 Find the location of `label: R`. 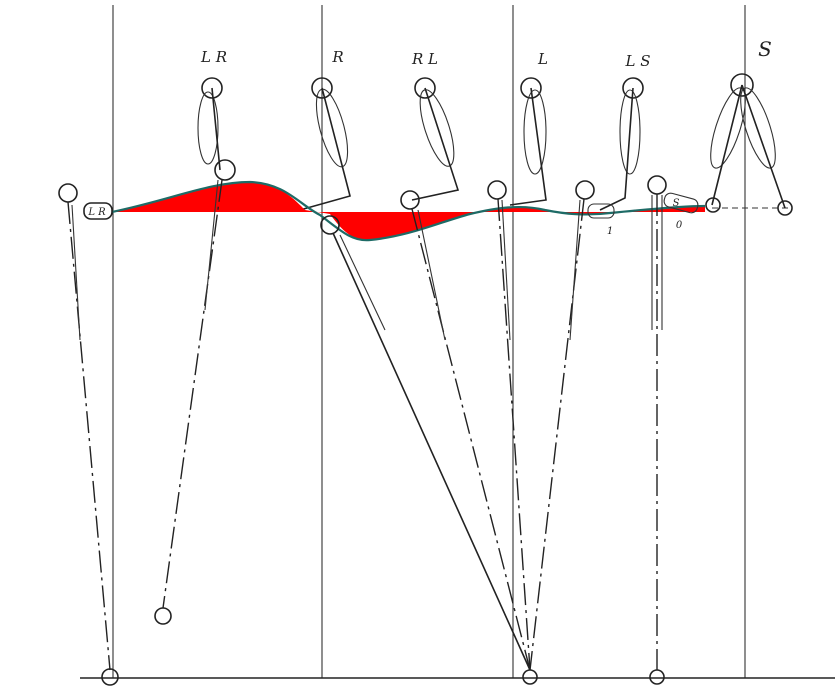

label: R is located at coordinates (337, 57).